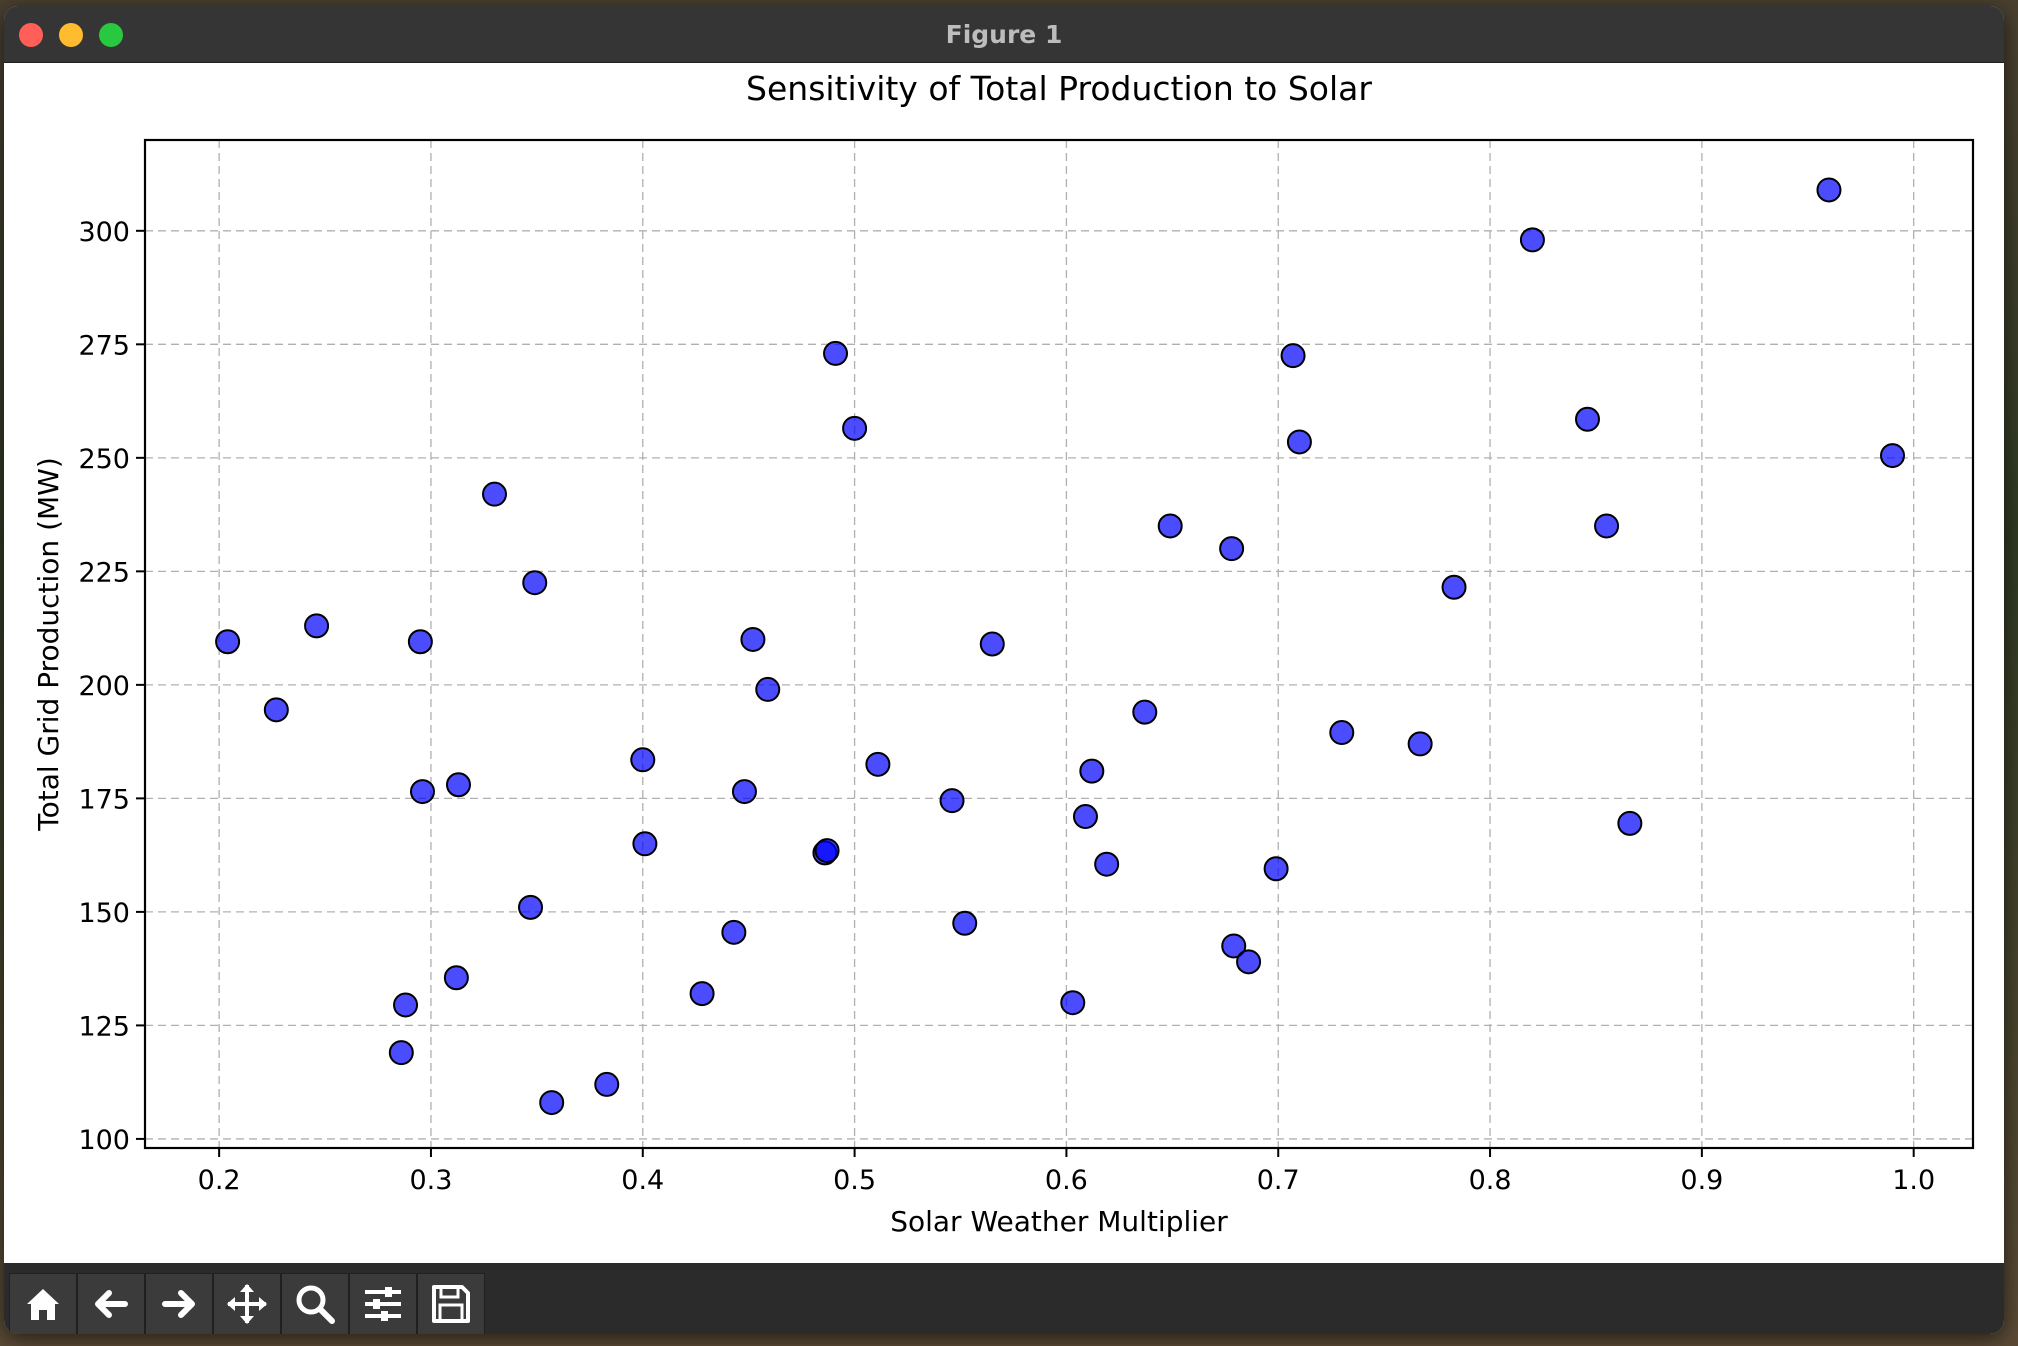  Describe the element at coordinates (219, 1180) in the screenshot. I see `x-tick-label: 0.2` at that location.